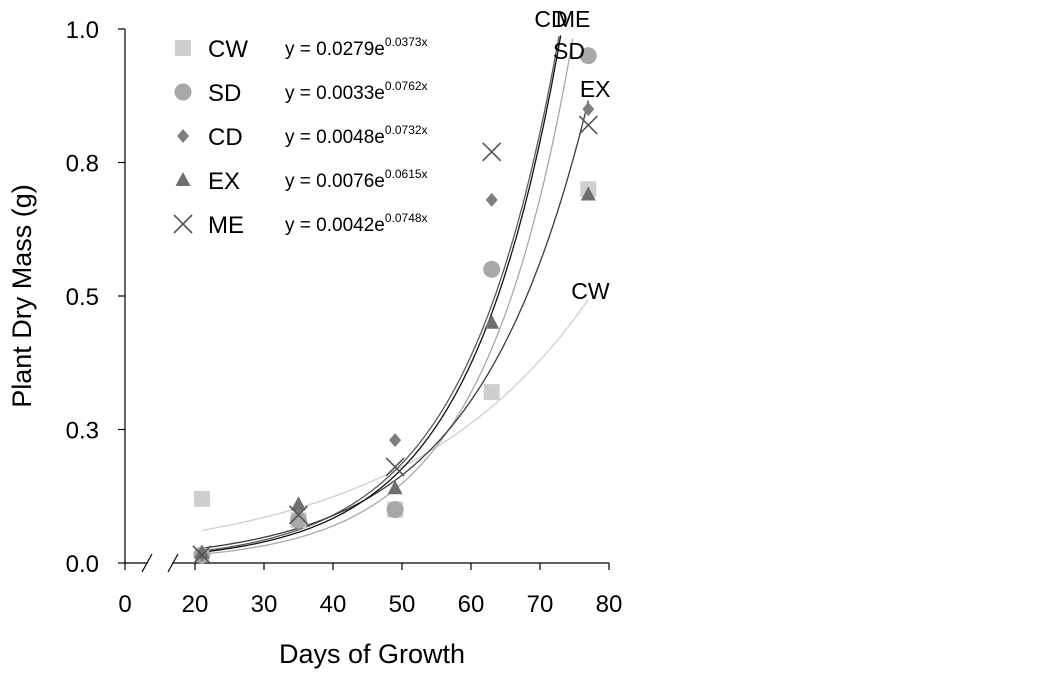 The width and height of the screenshot is (1046, 673). I want to click on equation-base: y = 0.0033e, so click(335, 93).